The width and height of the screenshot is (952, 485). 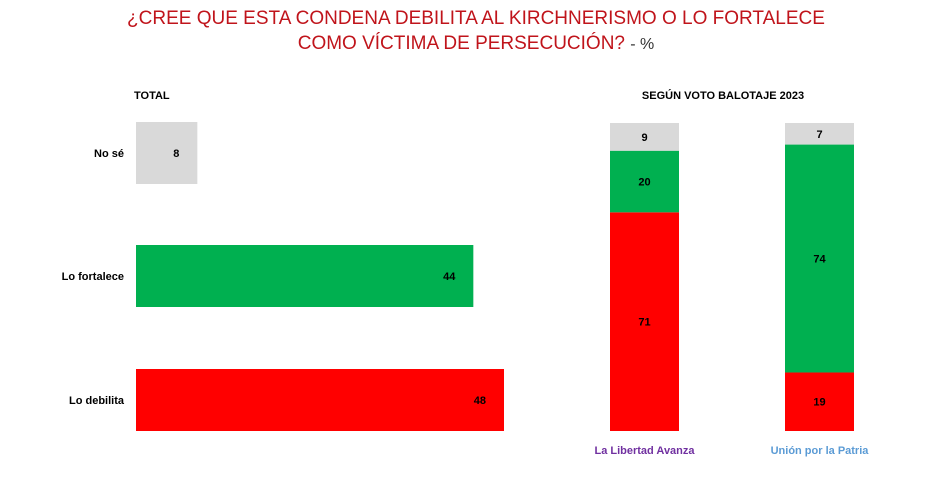 What do you see at coordinates (723, 95) in the screenshot?
I see `vote-header: SEGÚN VOTO BALOTAJE 2023` at bounding box center [723, 95].